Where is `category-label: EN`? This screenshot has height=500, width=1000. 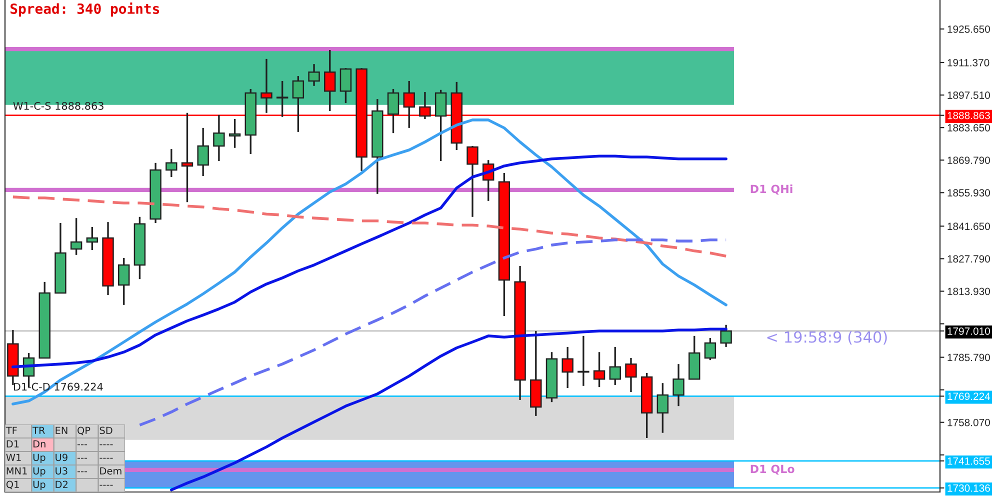 category-label: EN is located at coordinates (62, 430).